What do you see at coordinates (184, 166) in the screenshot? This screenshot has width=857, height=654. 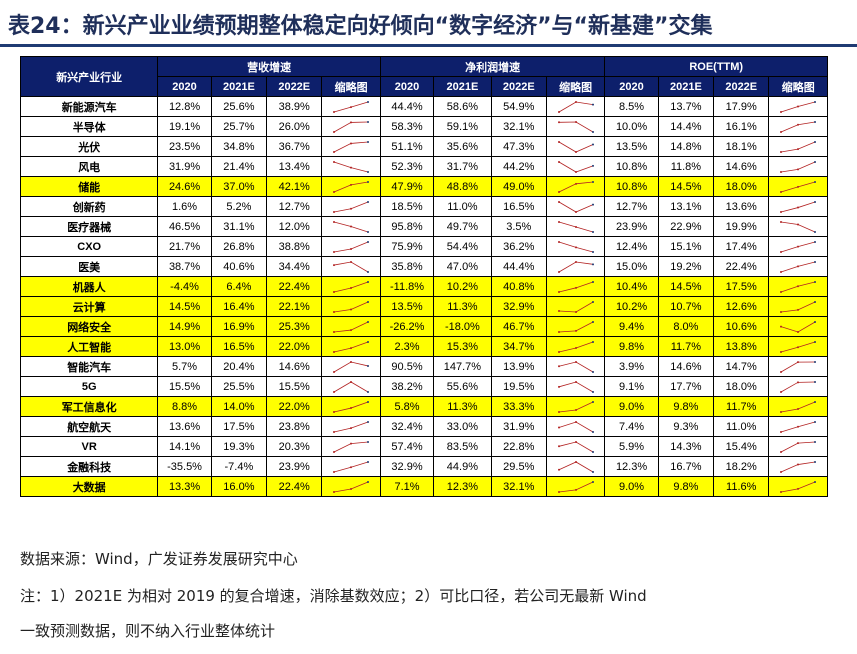 I see `revenue-value-2020: 31.9%` at bounding box center [184, 166].